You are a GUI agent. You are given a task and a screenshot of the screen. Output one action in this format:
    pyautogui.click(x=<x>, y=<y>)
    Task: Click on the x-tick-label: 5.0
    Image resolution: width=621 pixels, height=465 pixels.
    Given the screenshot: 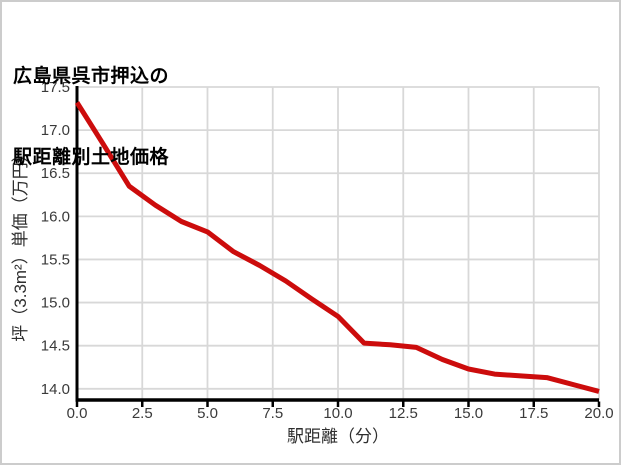 What is the action you would take?
    pyautogui.click(x=207, y=413)
    